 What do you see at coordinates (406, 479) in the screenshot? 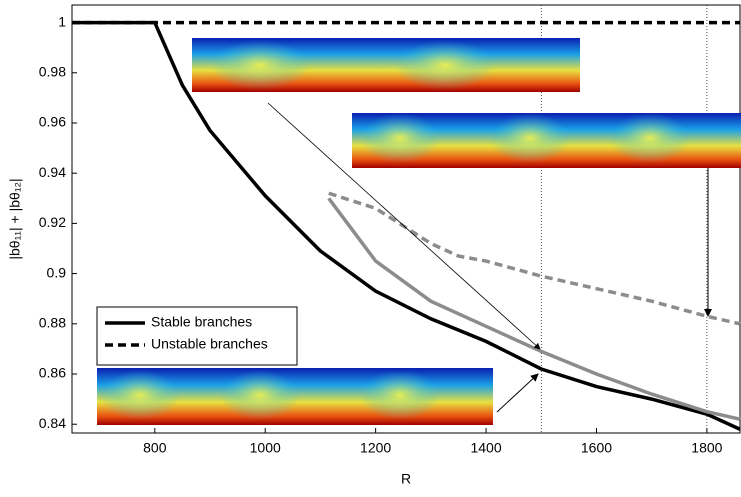
I see `x-axis-label: R` at bounding box center [406, 479].